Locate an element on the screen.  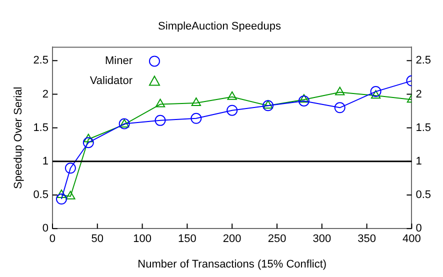
y2-tick-label: 1 is located at coordinates (419, 161).